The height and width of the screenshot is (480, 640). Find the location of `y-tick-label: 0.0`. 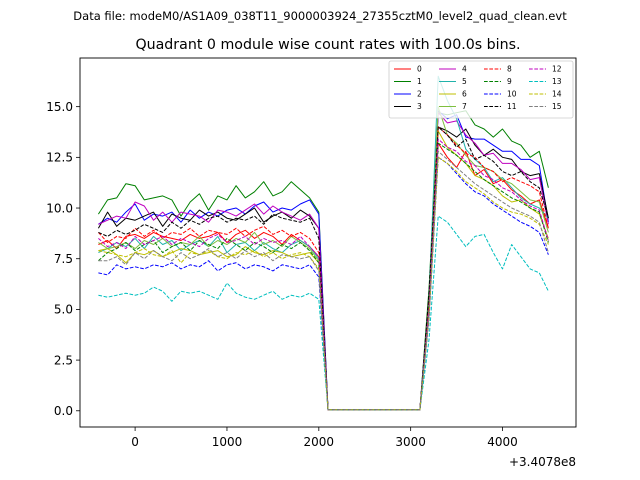

y-tick-label: 0.0 is located at coordinates (63, 411).